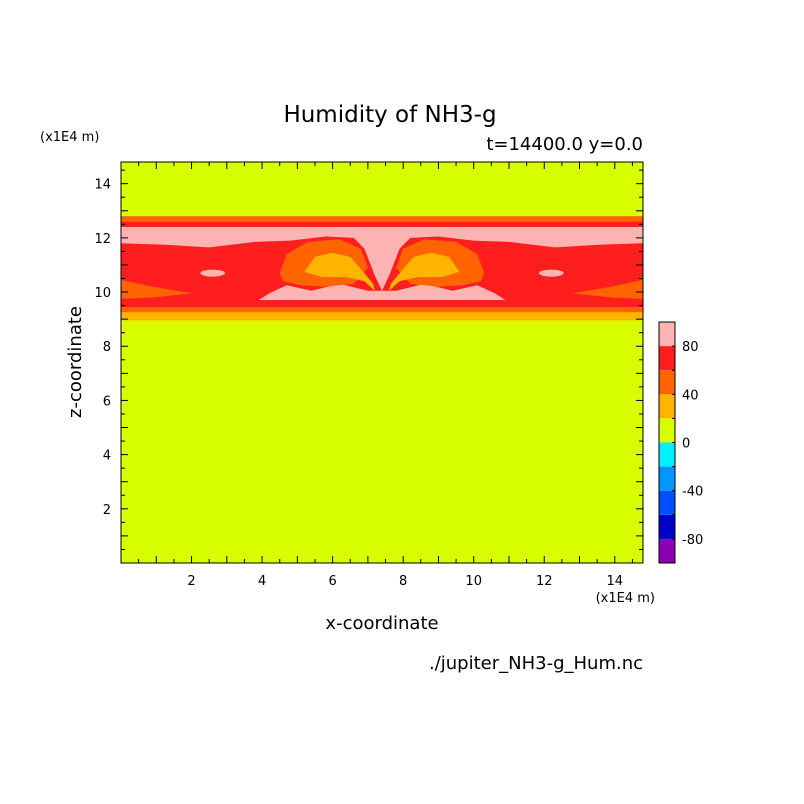 This screenshot has height=804, width=804. What do you see at coordinates (686, 444) in the screenshot?
I see `colorbar-tick-label: 0` at bounding box center [686, 444].